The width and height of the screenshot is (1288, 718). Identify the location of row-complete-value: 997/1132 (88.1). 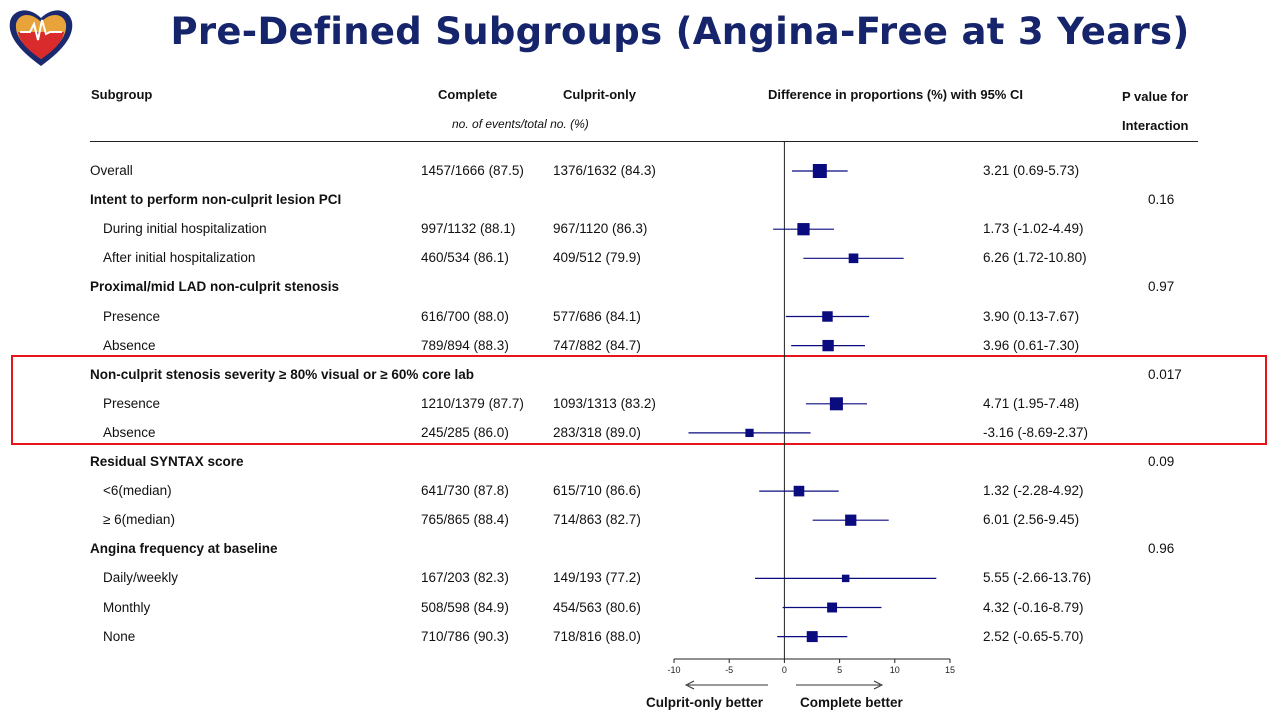
(468, 229).